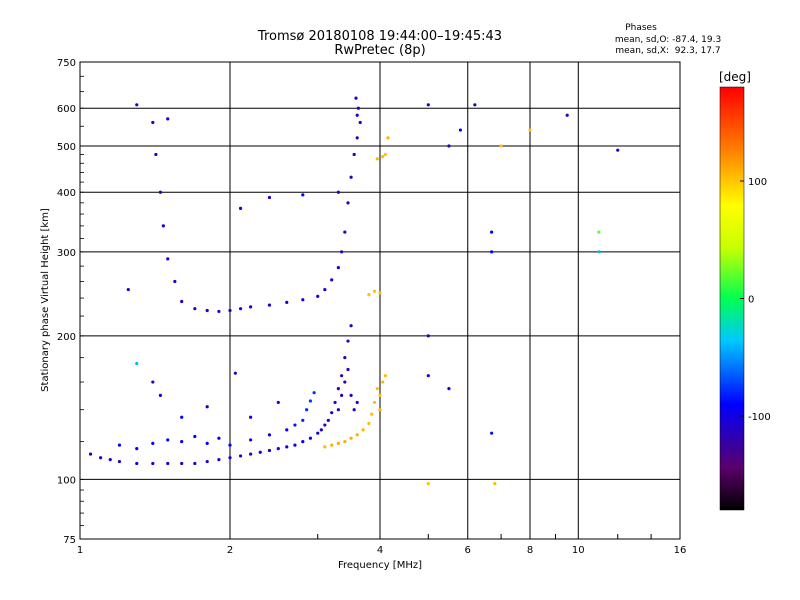 The image size is (800, 600). I want to click on x-tick-label: 10, so click(578, 550).